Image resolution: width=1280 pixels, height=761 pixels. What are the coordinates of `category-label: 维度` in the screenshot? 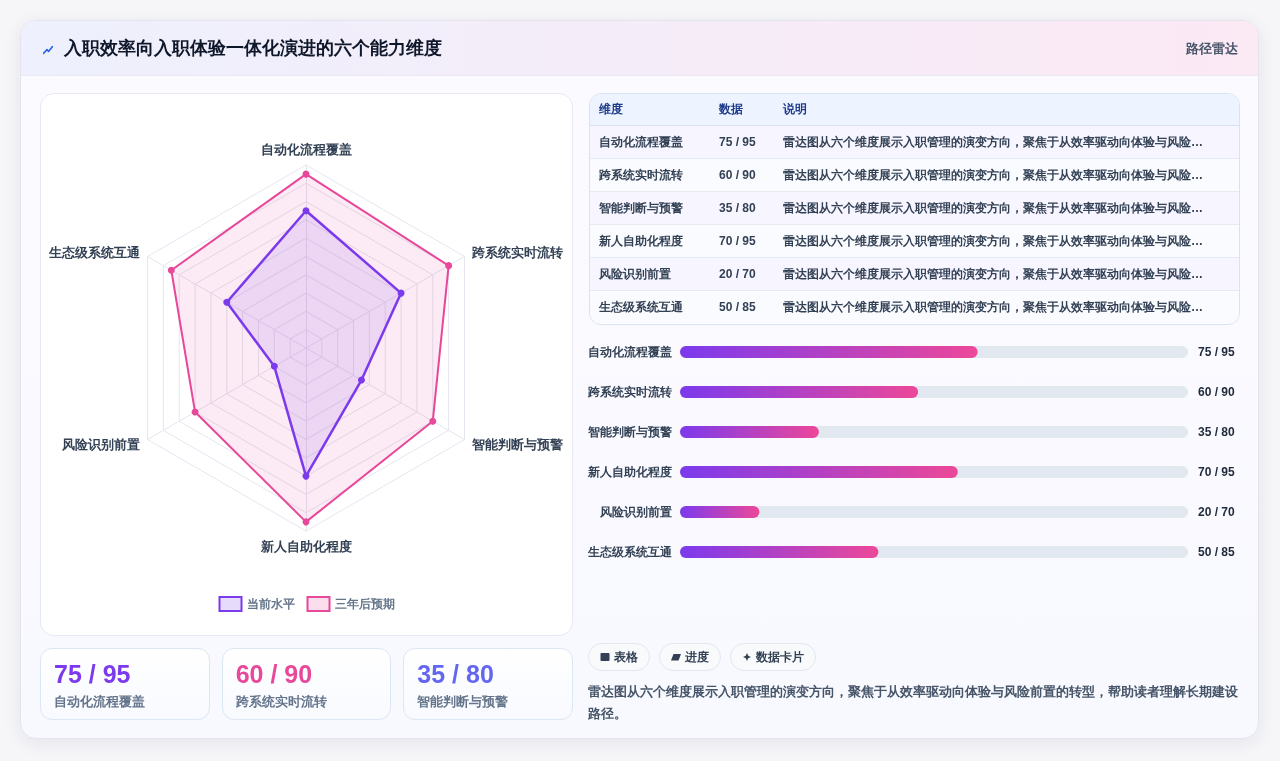 It's located at (650, 110).